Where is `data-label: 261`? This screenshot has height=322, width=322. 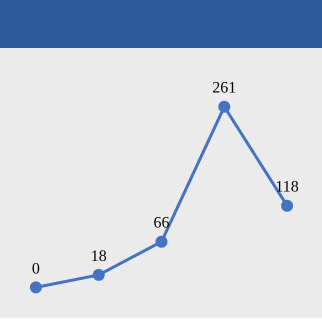
data-label: 261 is located at coordinates (224, 88).